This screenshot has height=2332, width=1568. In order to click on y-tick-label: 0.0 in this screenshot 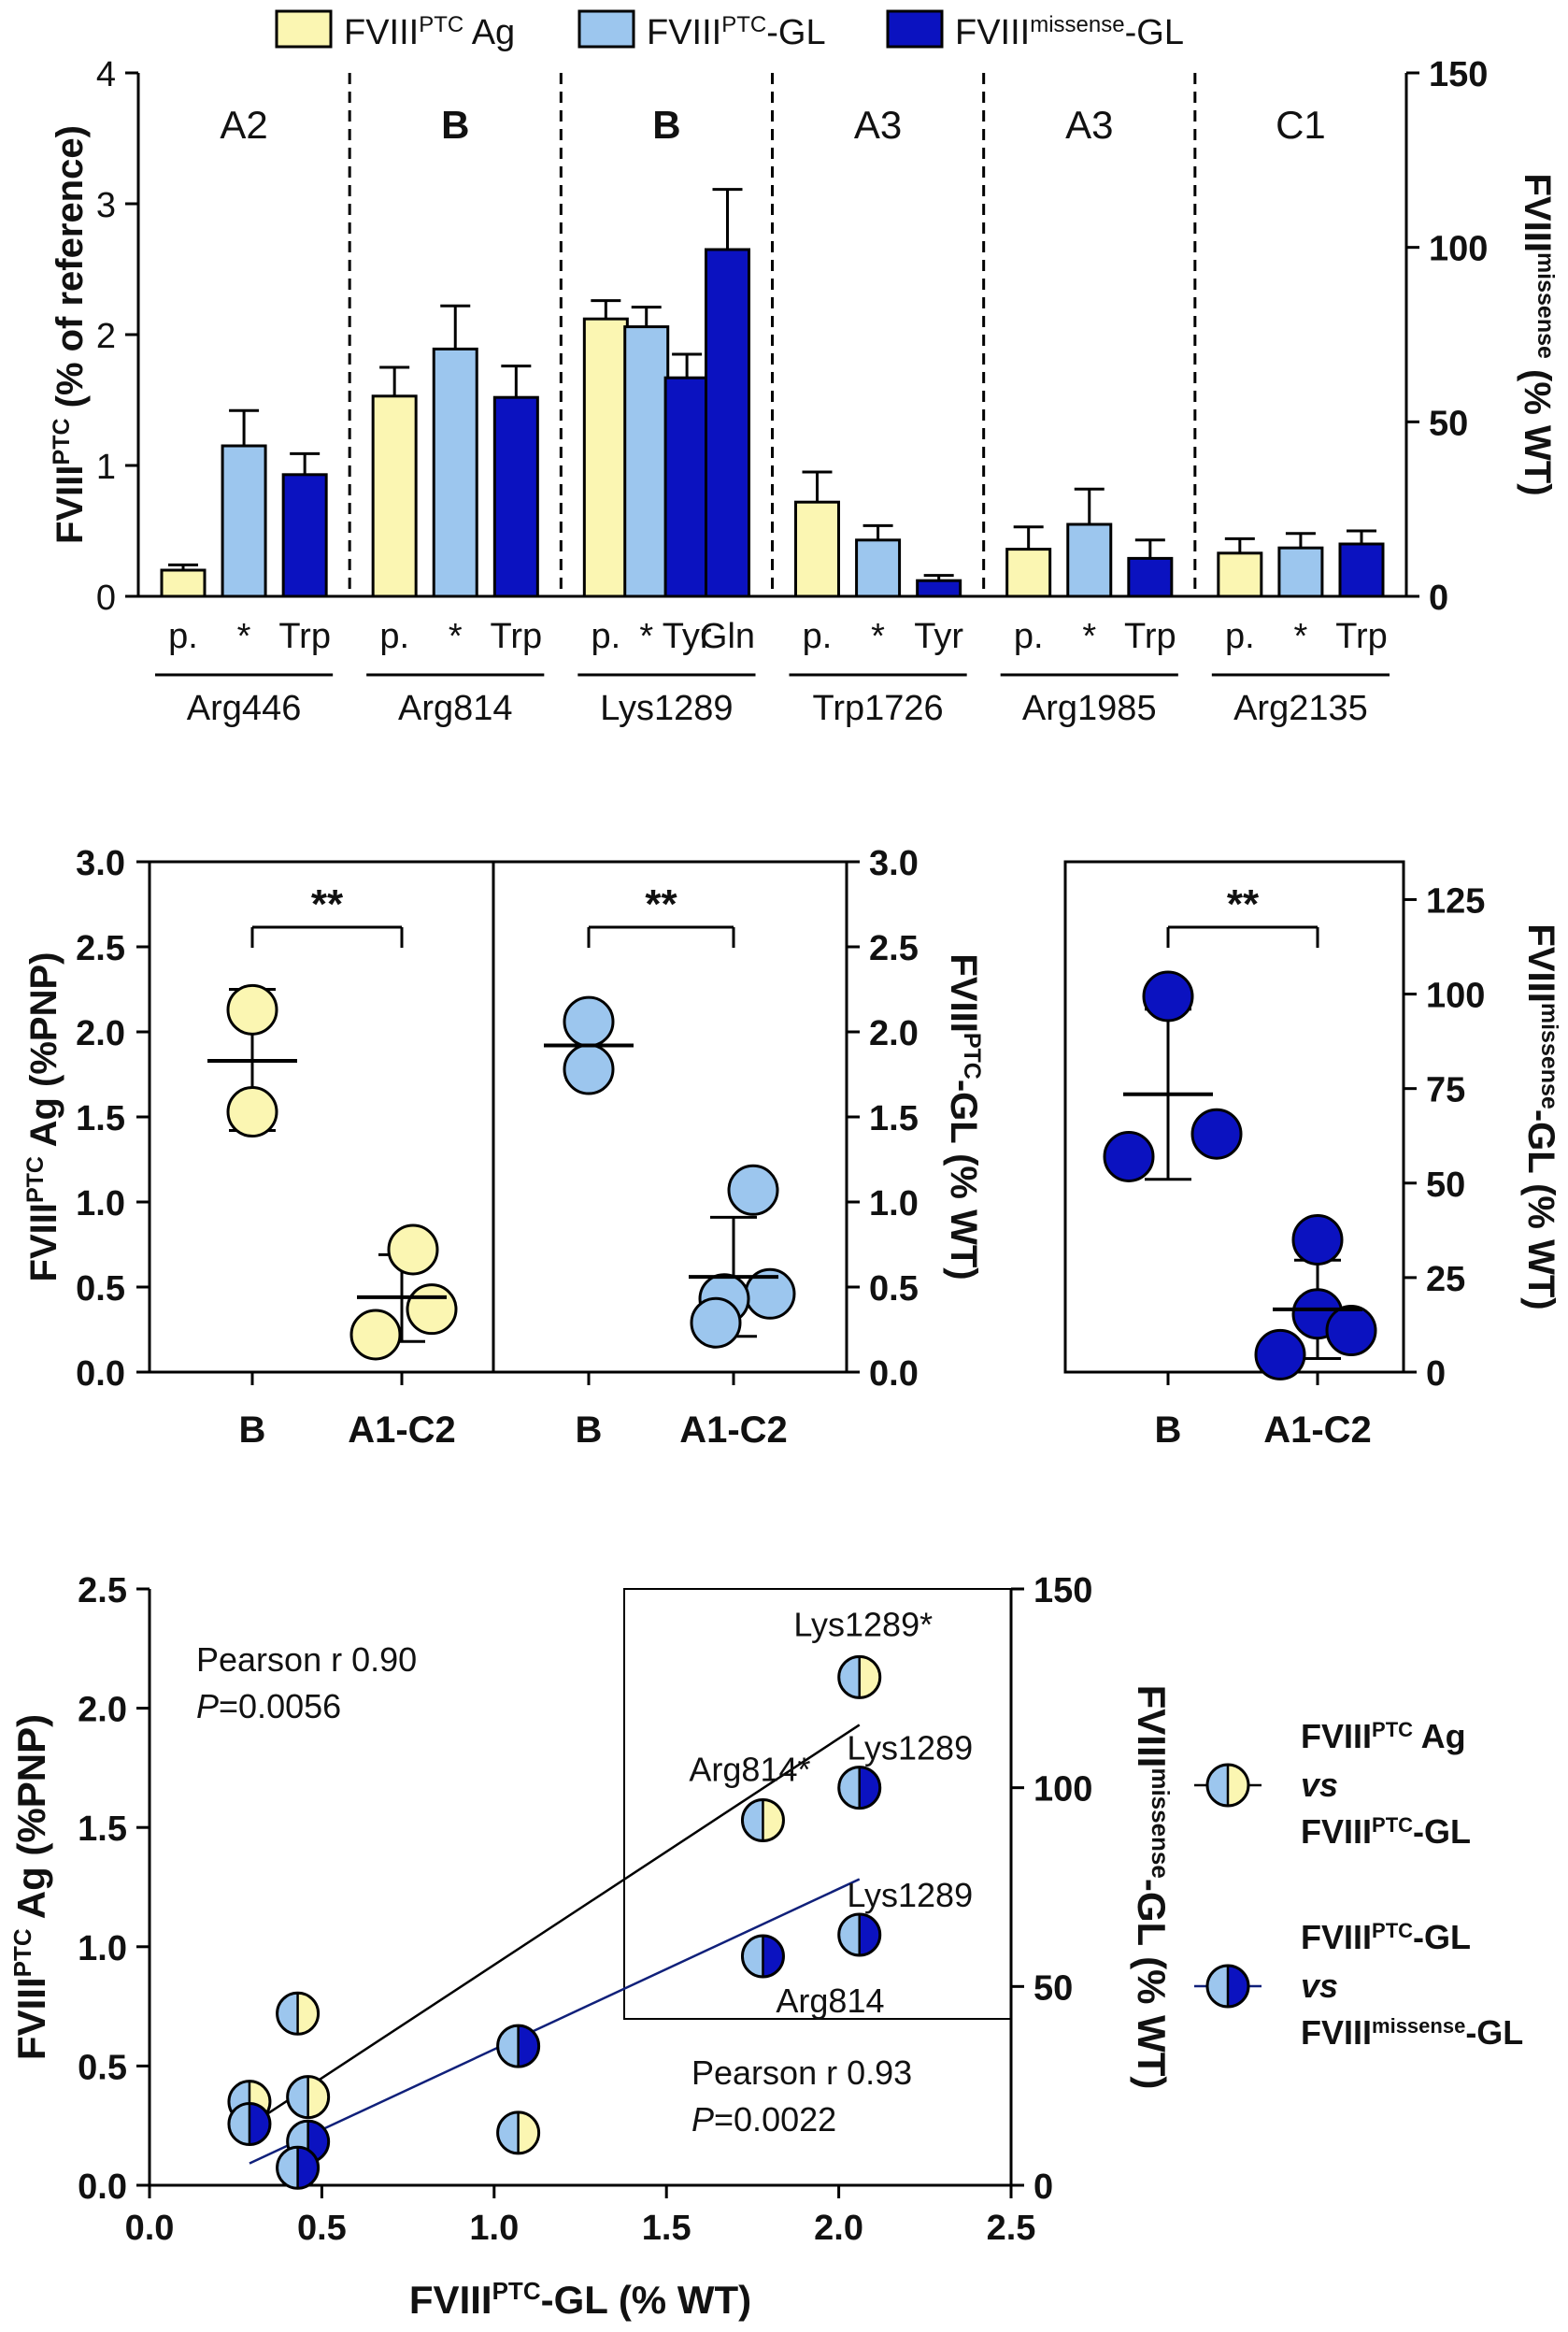, I will do `click(101, 1374)`.